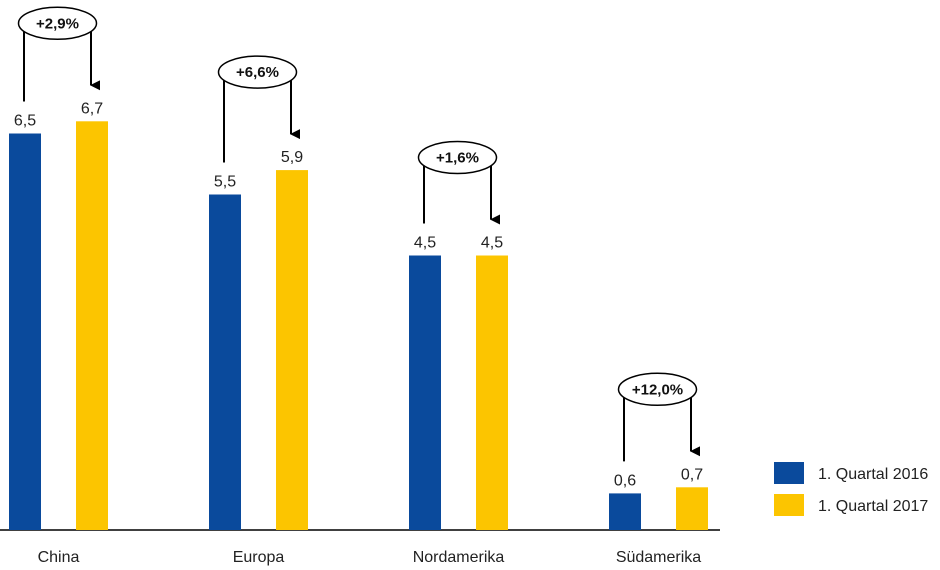 The image size is (940, 570). I want to click on data-label: 5,9, so click(292, 157).